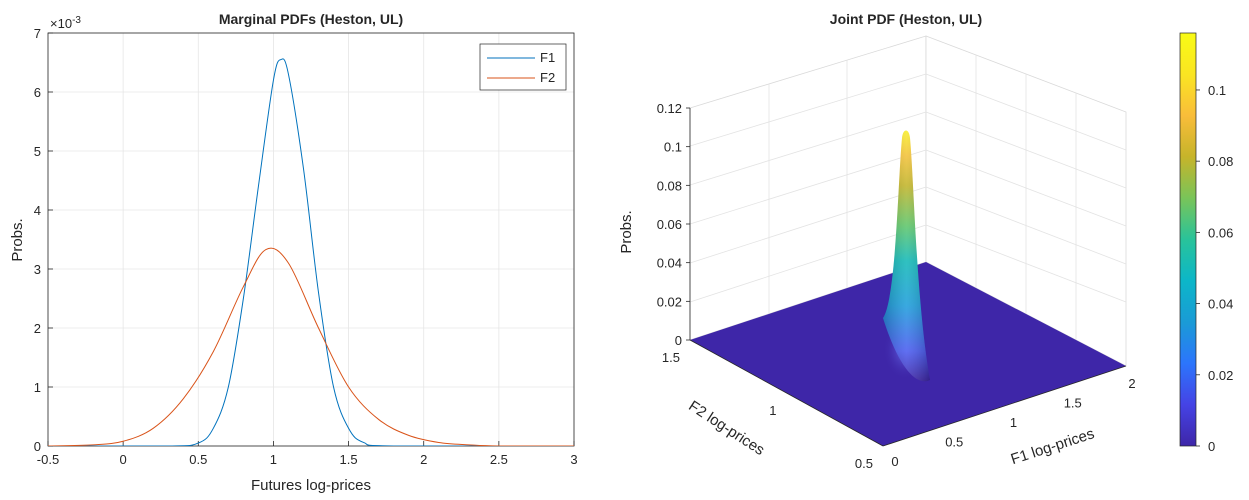 The width and height of the screenshot is (1249, 500). I want to click on z-tick-label: 0.02, so click(669, 301).